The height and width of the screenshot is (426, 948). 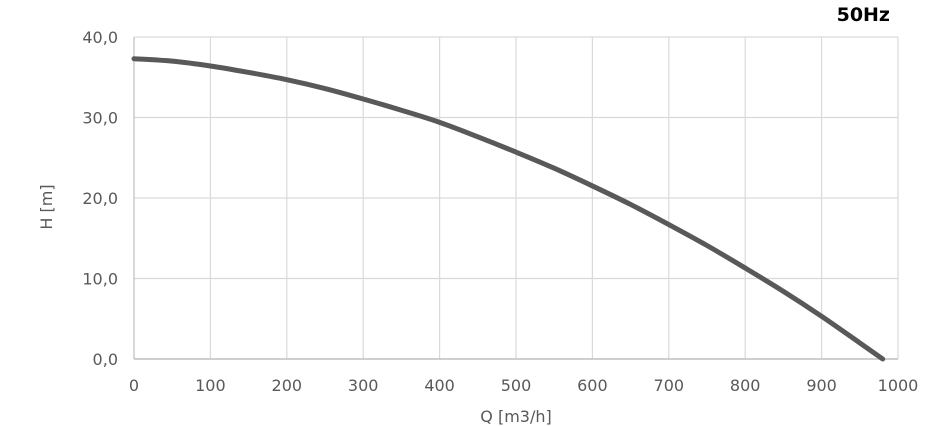 I want to click on x-tick-label: 500, so click(x=516, y=385).